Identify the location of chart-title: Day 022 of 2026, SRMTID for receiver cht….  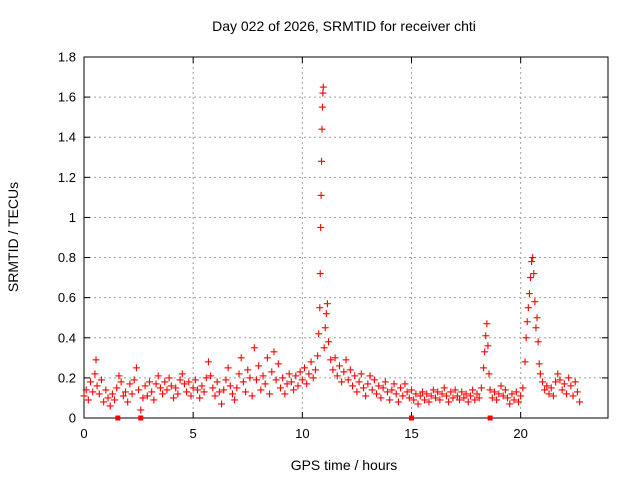
(344, 26).